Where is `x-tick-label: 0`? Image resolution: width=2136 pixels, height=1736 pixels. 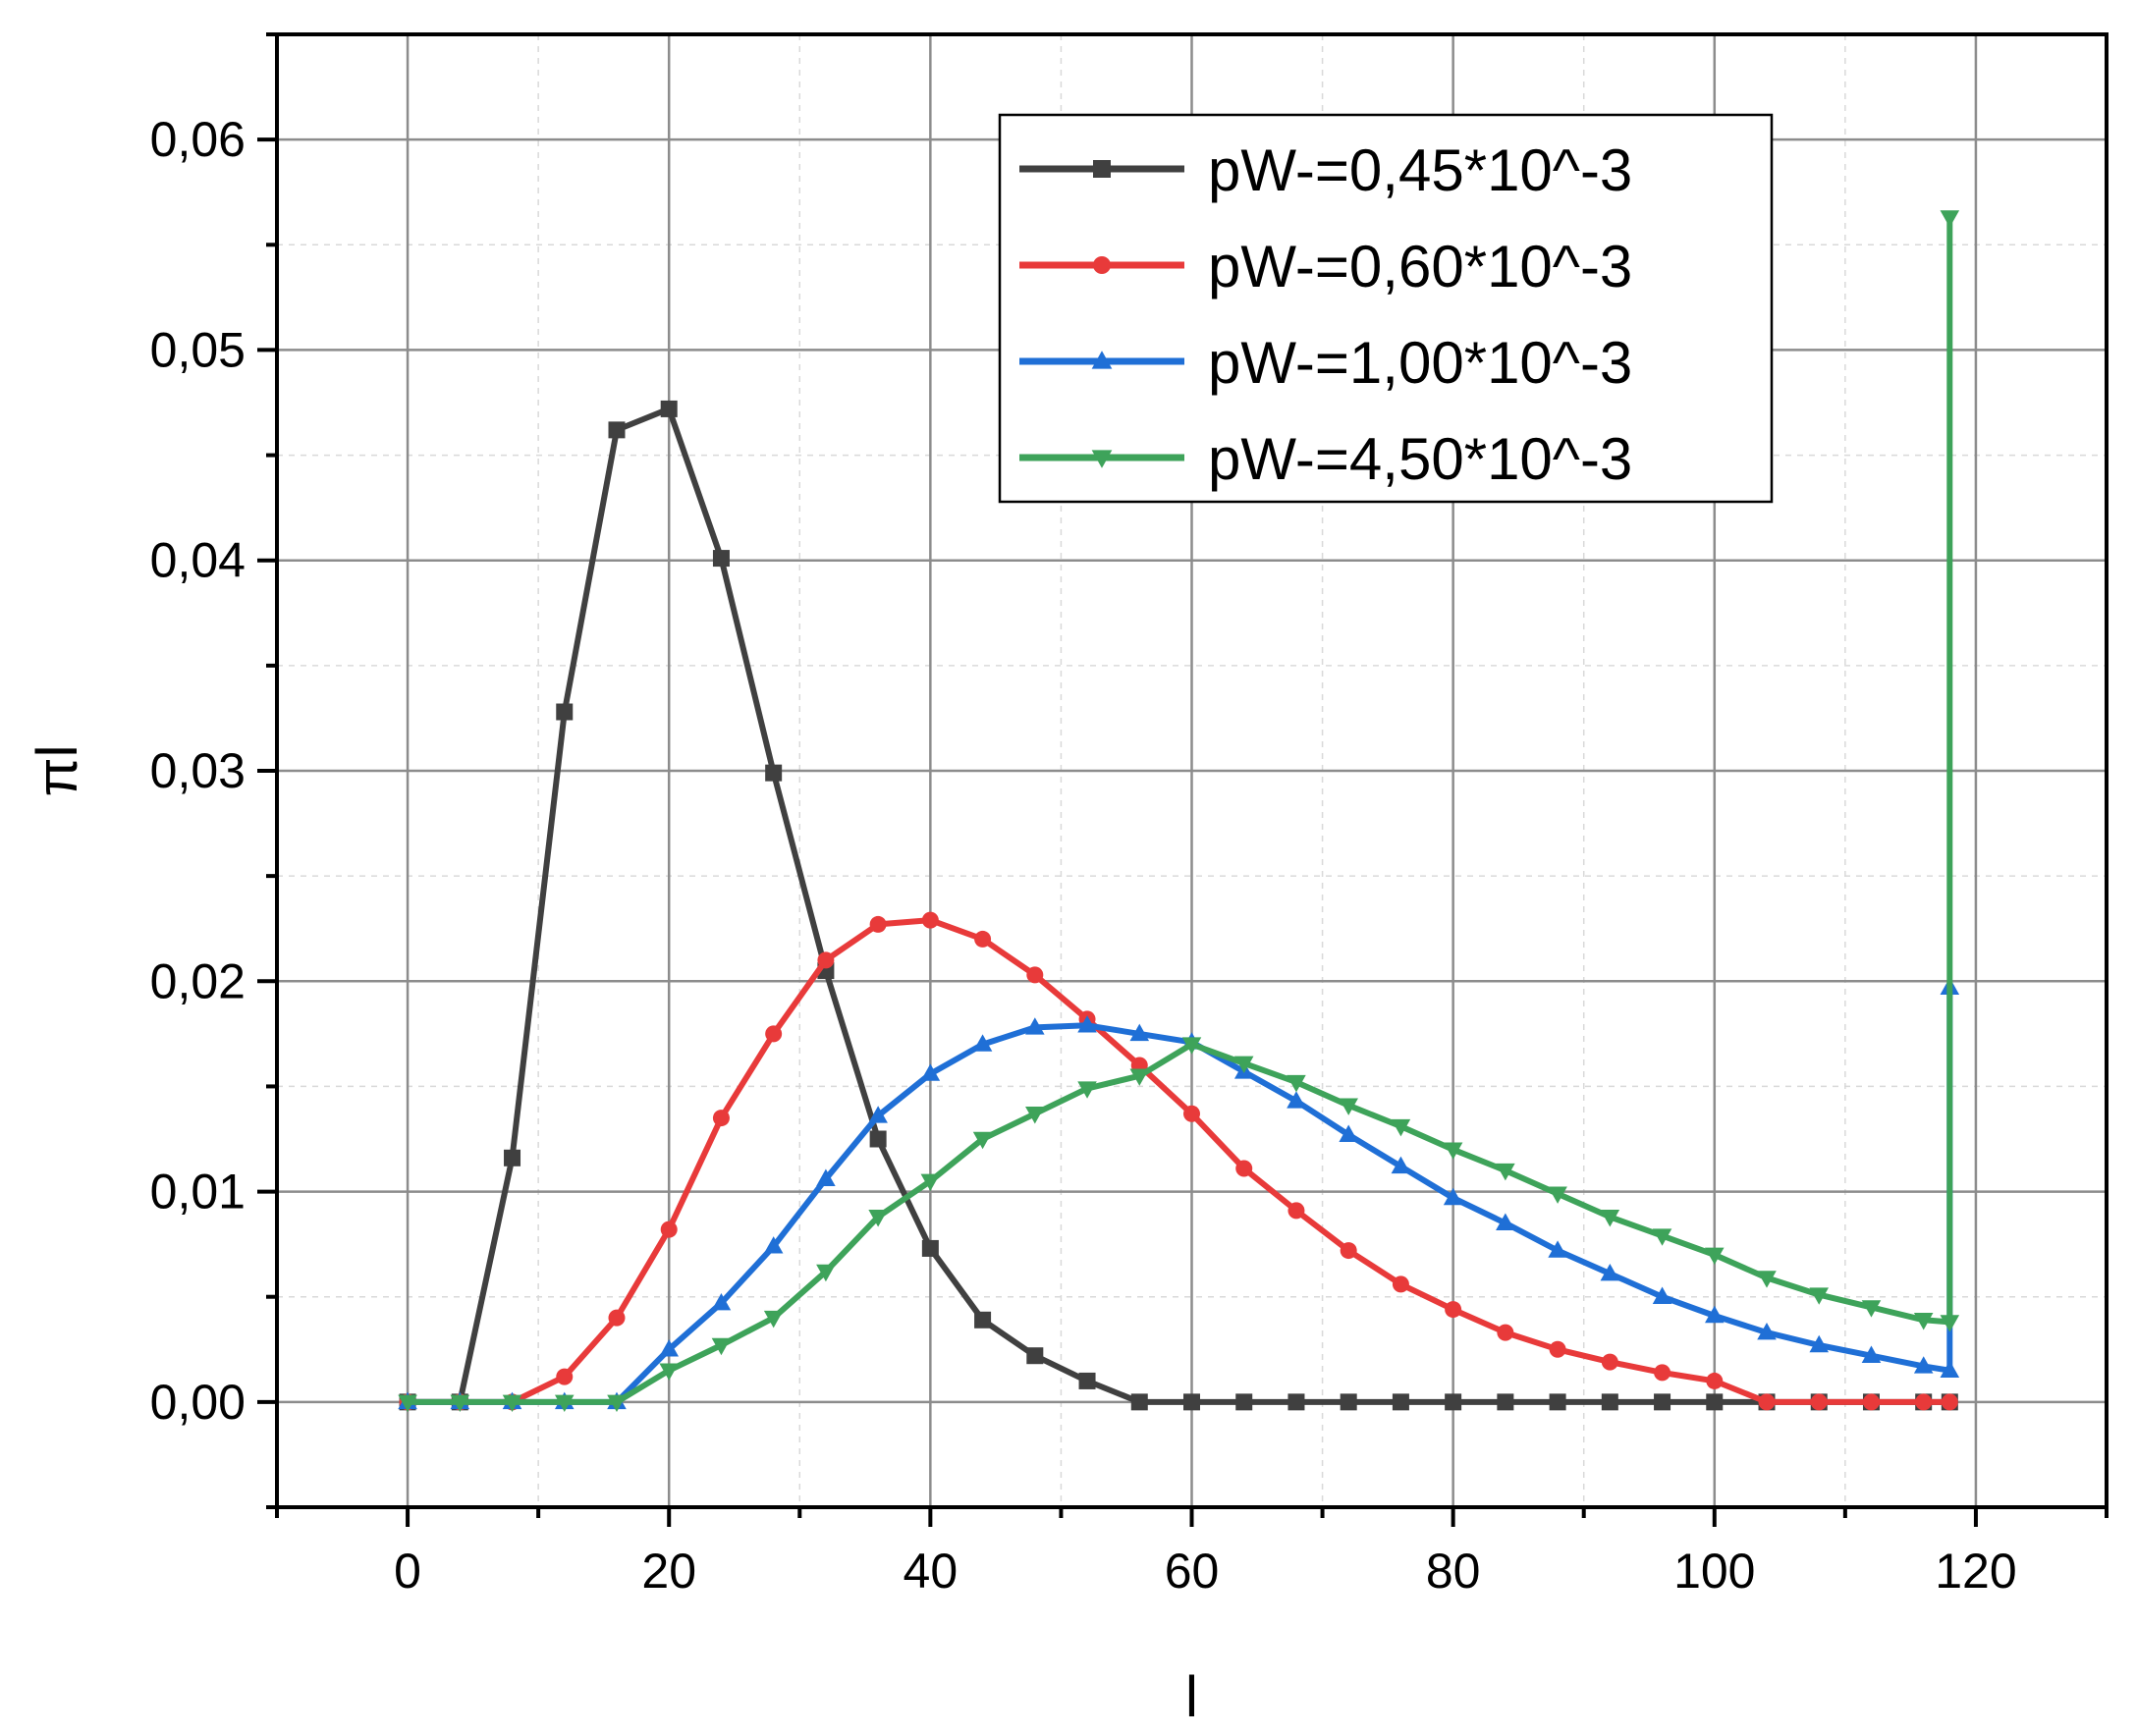 x-tick-label: 0 is located at coordinates (408, 1571).